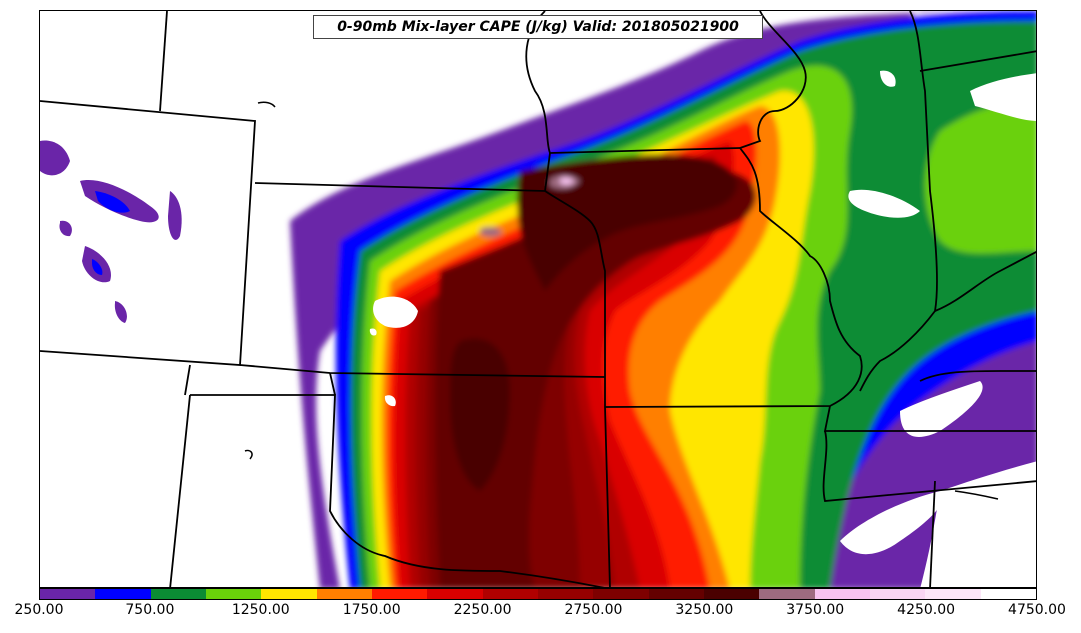  I want to click on colorbar, so click(538, 594).